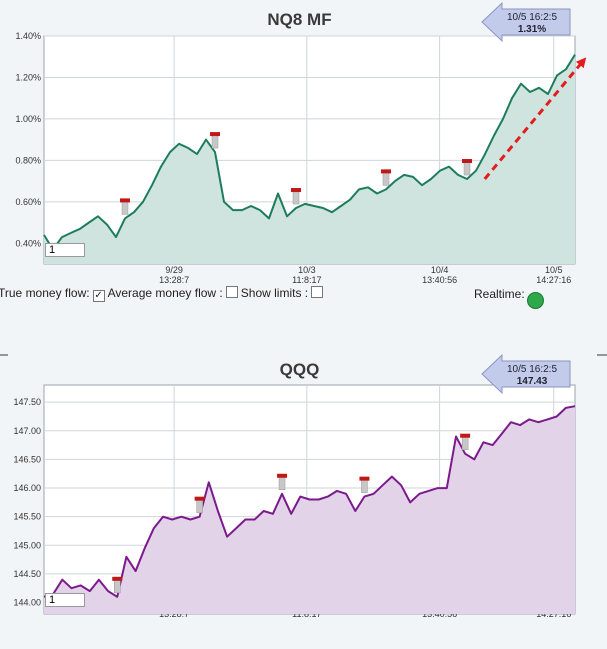 The width and height of the screenshot is (607, 649). What do you see at coordinates (535, 300) in the screenshot?
I see `realtime-indicator-icon` at bounding box center [535, 300].